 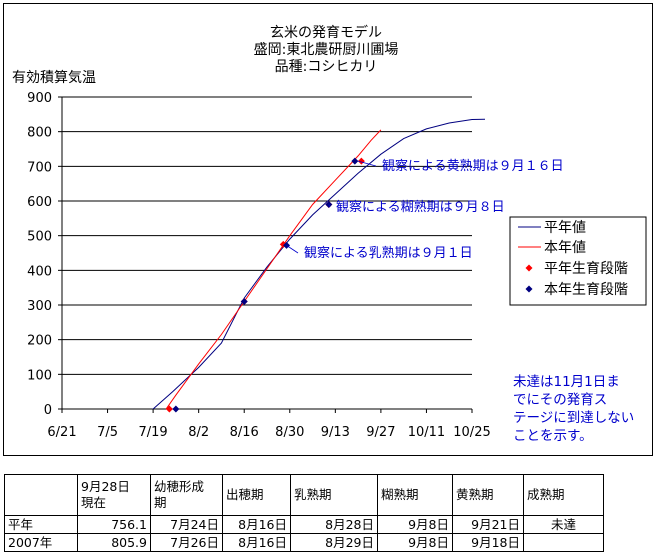 What do you see at coordinates (114, 542) in the screenshot?
I see `table-cell: 805.9` at bounding box center [114, 542].